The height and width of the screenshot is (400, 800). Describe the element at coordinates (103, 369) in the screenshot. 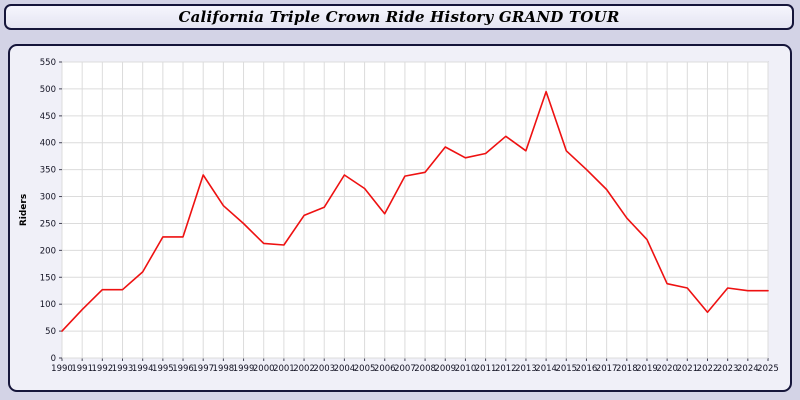

I see `svg-text: 1992` at that location.